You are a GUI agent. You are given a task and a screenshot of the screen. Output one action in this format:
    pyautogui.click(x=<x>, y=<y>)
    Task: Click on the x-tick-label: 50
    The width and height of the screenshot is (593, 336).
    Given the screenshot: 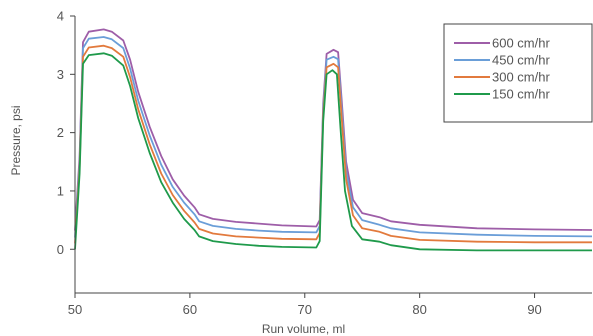 What is the action you would take?
    pyautogui.click(x=75, y=309)
    